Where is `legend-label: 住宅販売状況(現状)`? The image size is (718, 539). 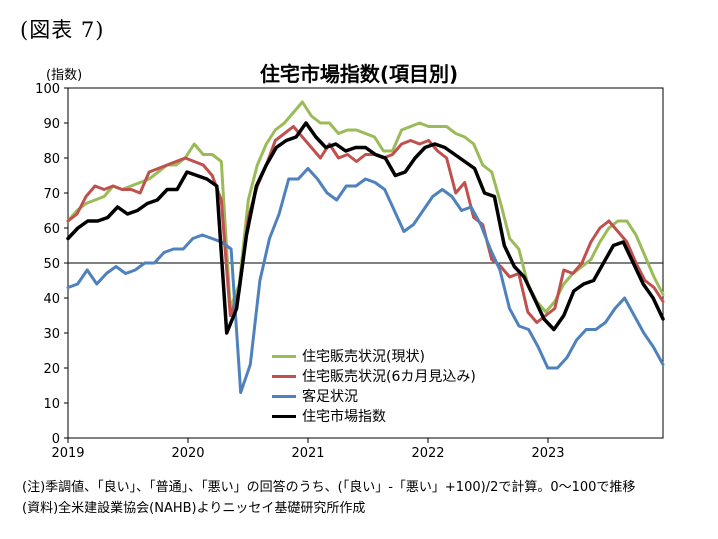 legend-label: 住宅販売状況(現状) is located at coordinates (363, 357).